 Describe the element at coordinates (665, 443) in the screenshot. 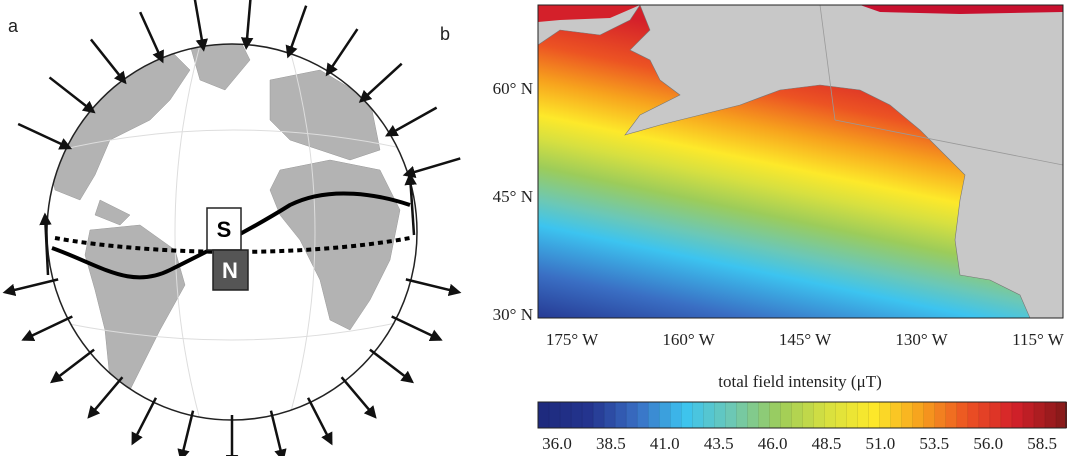

I see `colorbar-tick: 41.0` at that location.